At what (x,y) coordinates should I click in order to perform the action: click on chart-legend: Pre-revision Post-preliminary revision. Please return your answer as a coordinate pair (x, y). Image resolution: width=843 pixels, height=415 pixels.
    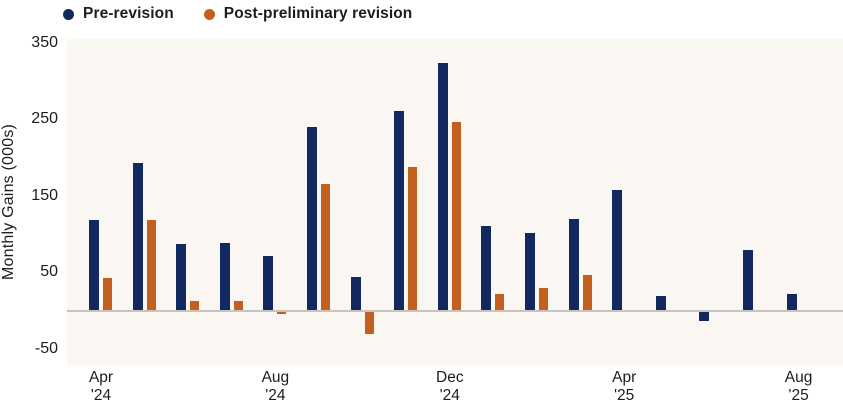
    Looking at the image, I should click on (237, 14).